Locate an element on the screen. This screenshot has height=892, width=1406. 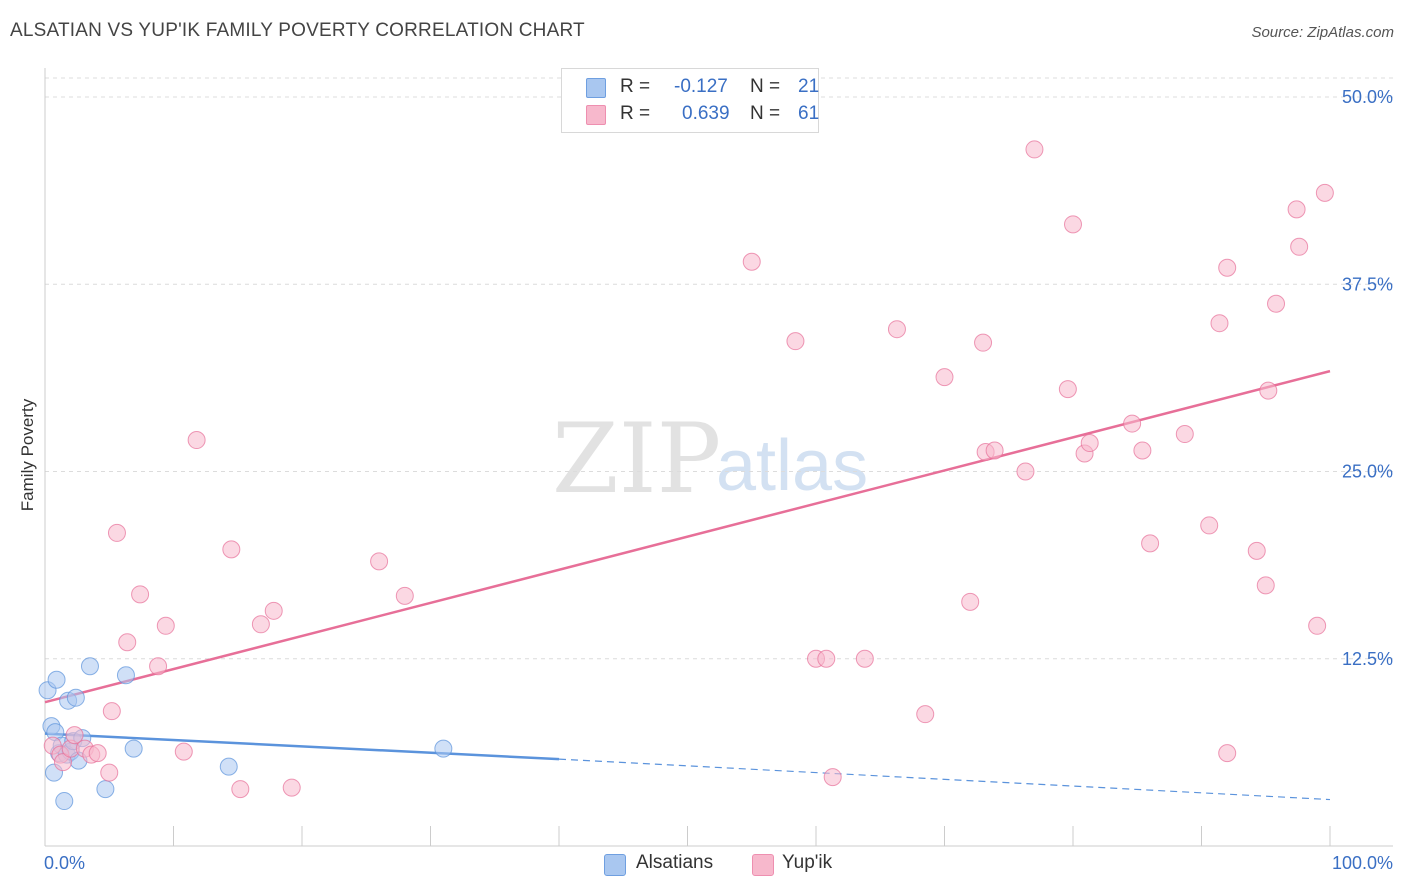
legend-swatch-alsatians is located at coordinates (596, 88).